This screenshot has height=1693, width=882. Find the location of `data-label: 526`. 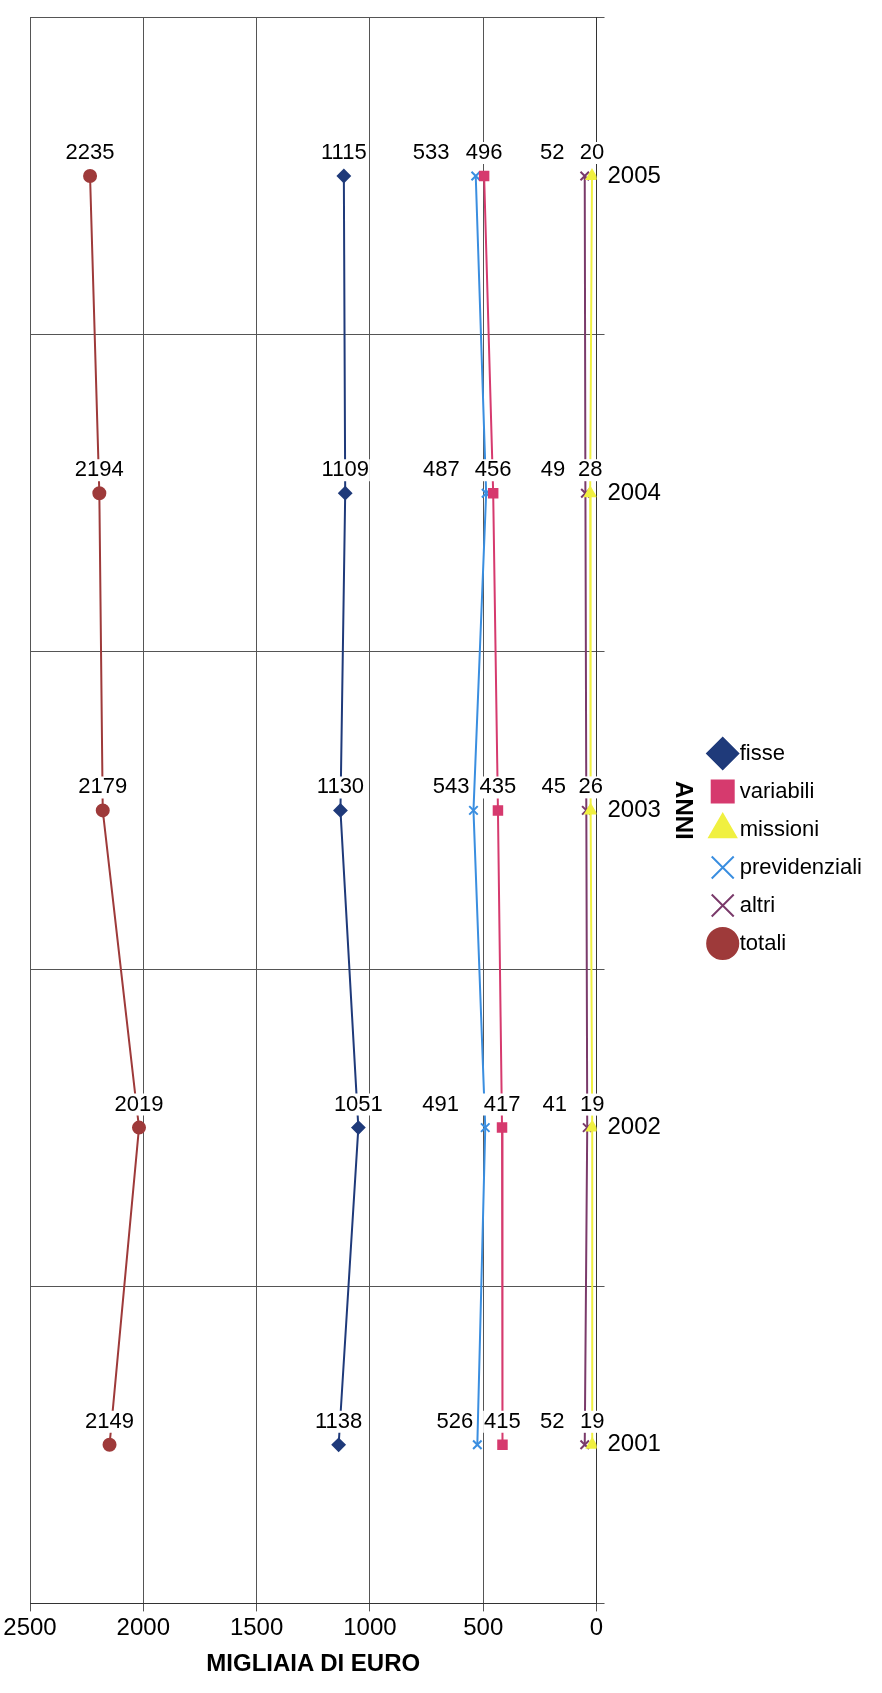

data-label: 526 is located at coordinates (455, 1420).